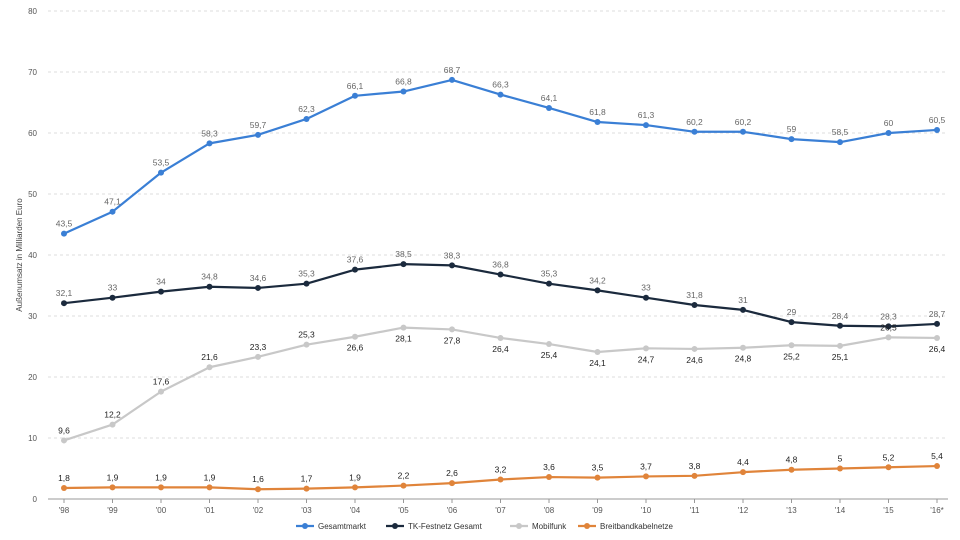  Describe the element at coordinates (161, 382) in the screenshot. I see `data-label: 17,6` at that location.